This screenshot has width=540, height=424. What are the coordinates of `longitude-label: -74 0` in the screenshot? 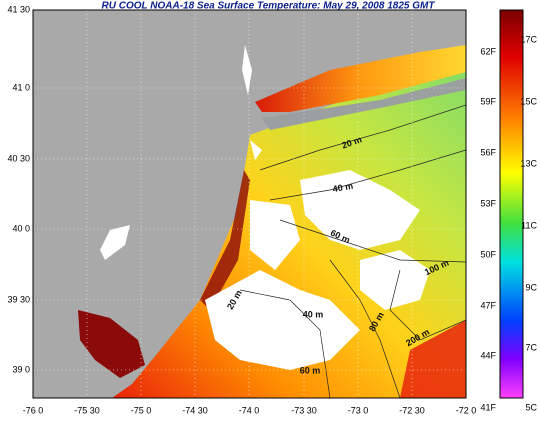 It's located at (249, 410).